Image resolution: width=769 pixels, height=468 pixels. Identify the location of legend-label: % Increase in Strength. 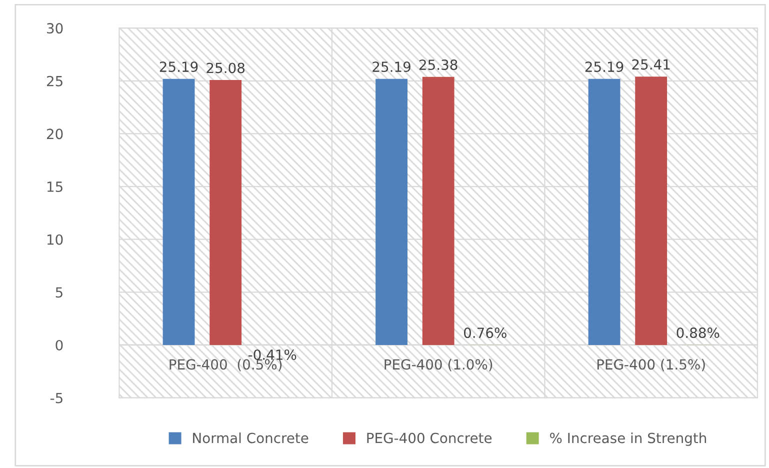
(628, 439).